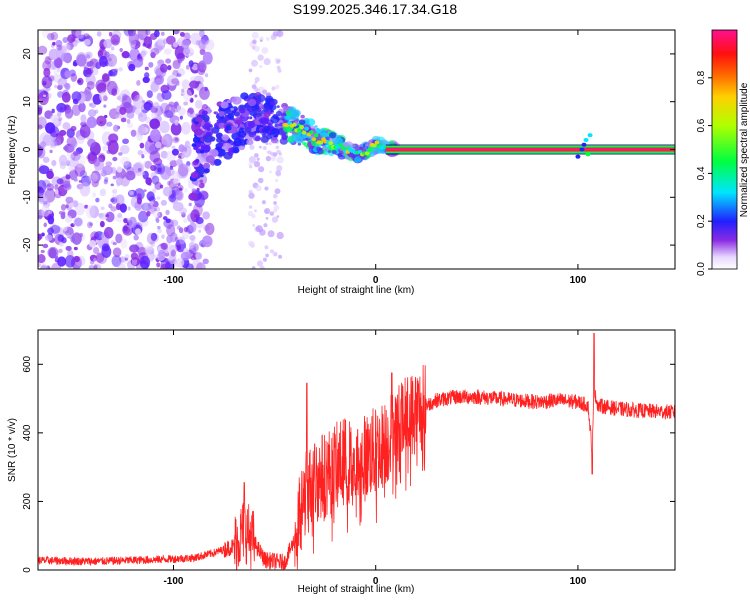 The width and height of the screenshot is (750, 600). What do you see at coordinates (27, 244) in the screenshot?
I see `spectrogram-y-tick-label: -20` at bounding box center [27, 244].